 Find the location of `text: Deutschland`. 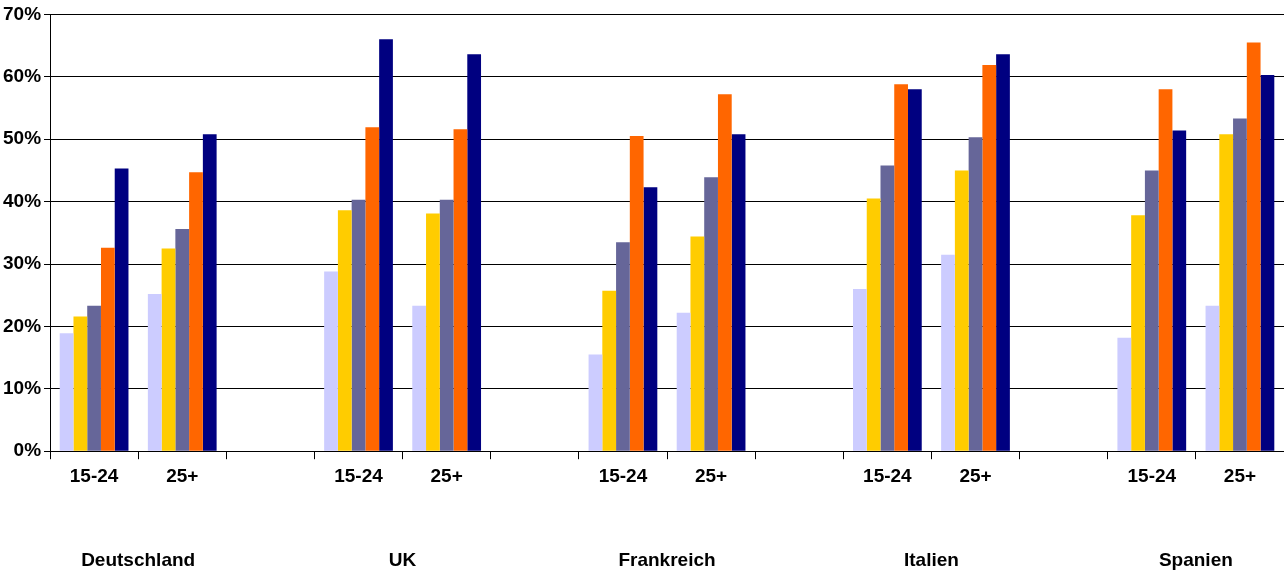

text: Deutschland is located at coordinates (138, 559).